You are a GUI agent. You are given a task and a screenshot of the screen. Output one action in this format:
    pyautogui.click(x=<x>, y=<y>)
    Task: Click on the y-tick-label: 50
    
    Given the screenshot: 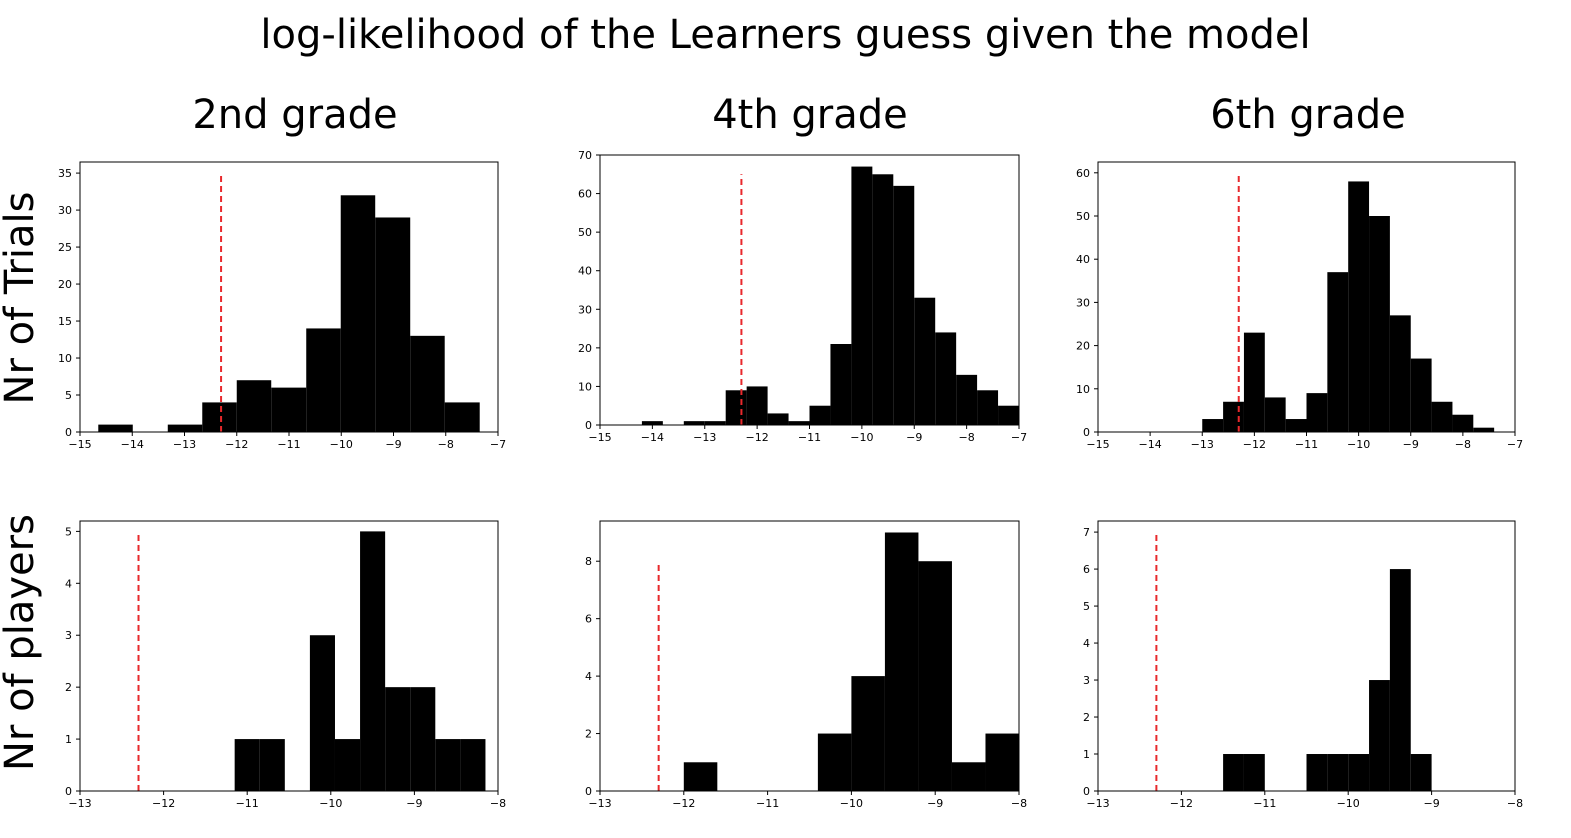 What is the action you would take?
    pyautogui.click(x=1083, y=216)
    